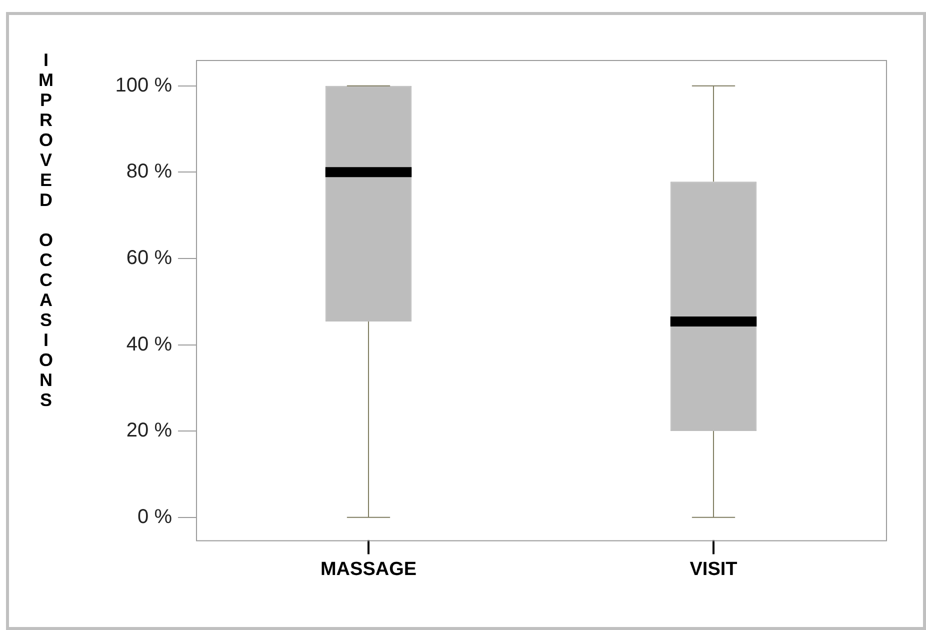 The image size is (926, 630). Describe the element at coordinates (155, 517) in the screenshot. I see `y-tick-label: 0 %` at that location.